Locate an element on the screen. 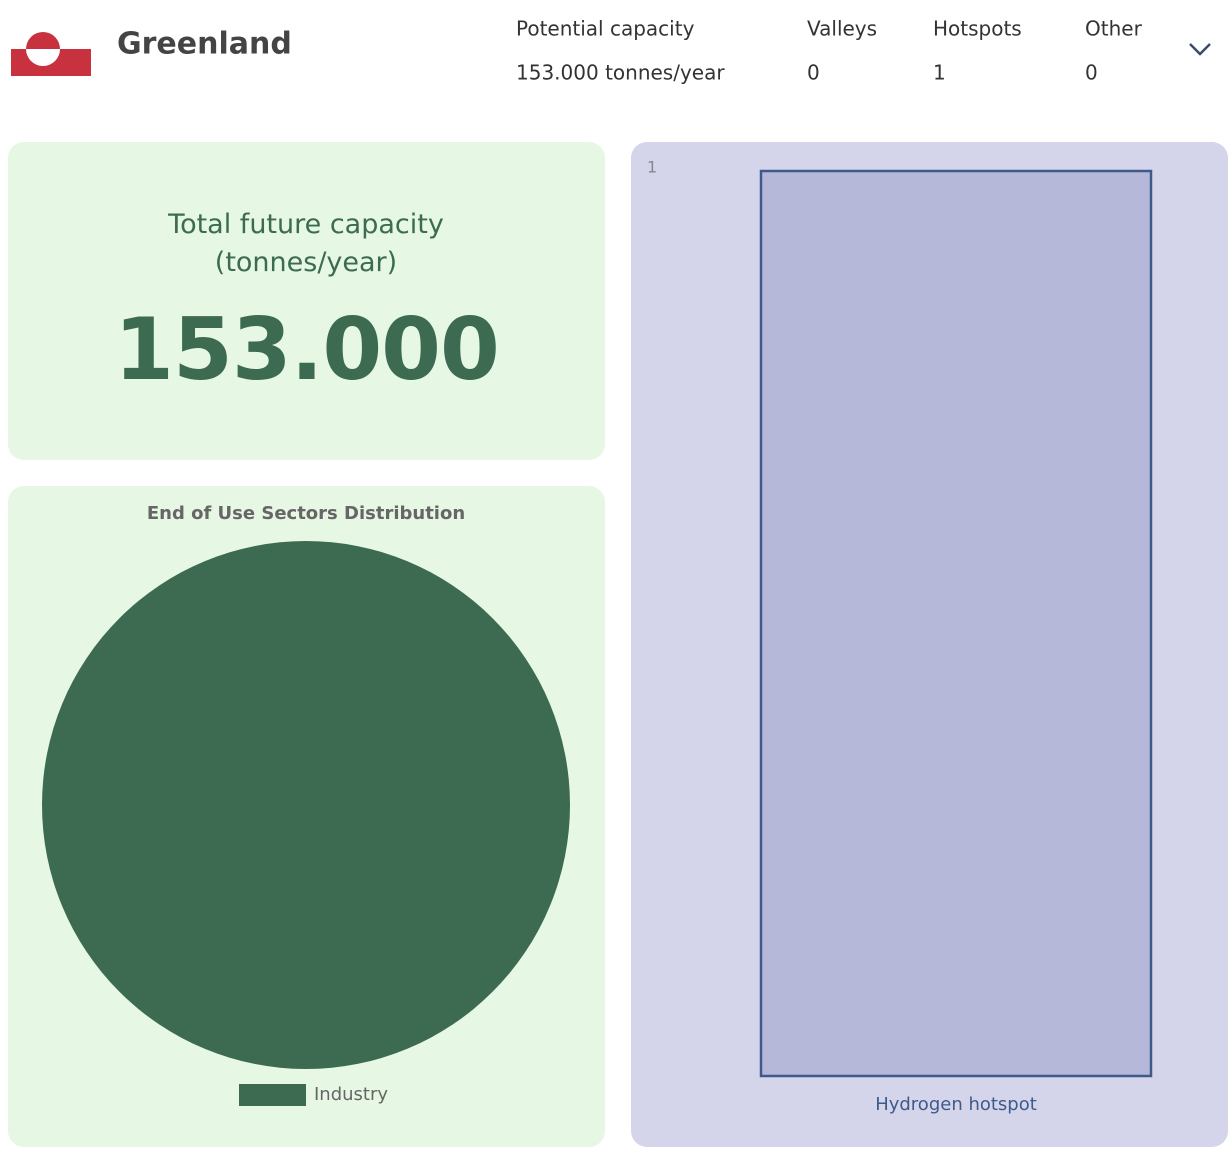  flag is located at coordinates (51, 49).